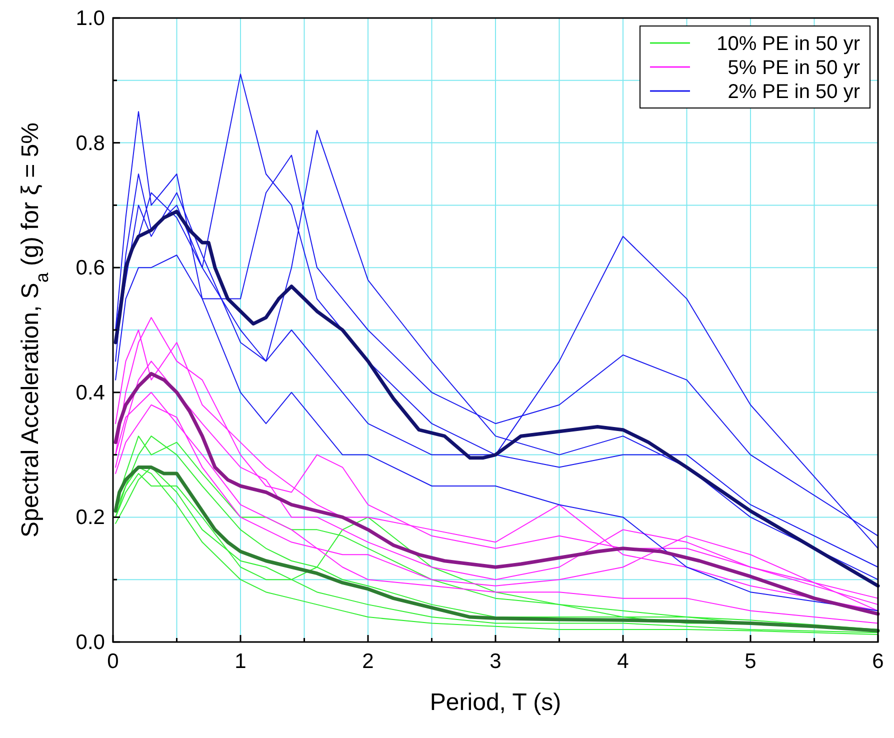  I want to click on x-tick-label: 6, so click(878, 661).